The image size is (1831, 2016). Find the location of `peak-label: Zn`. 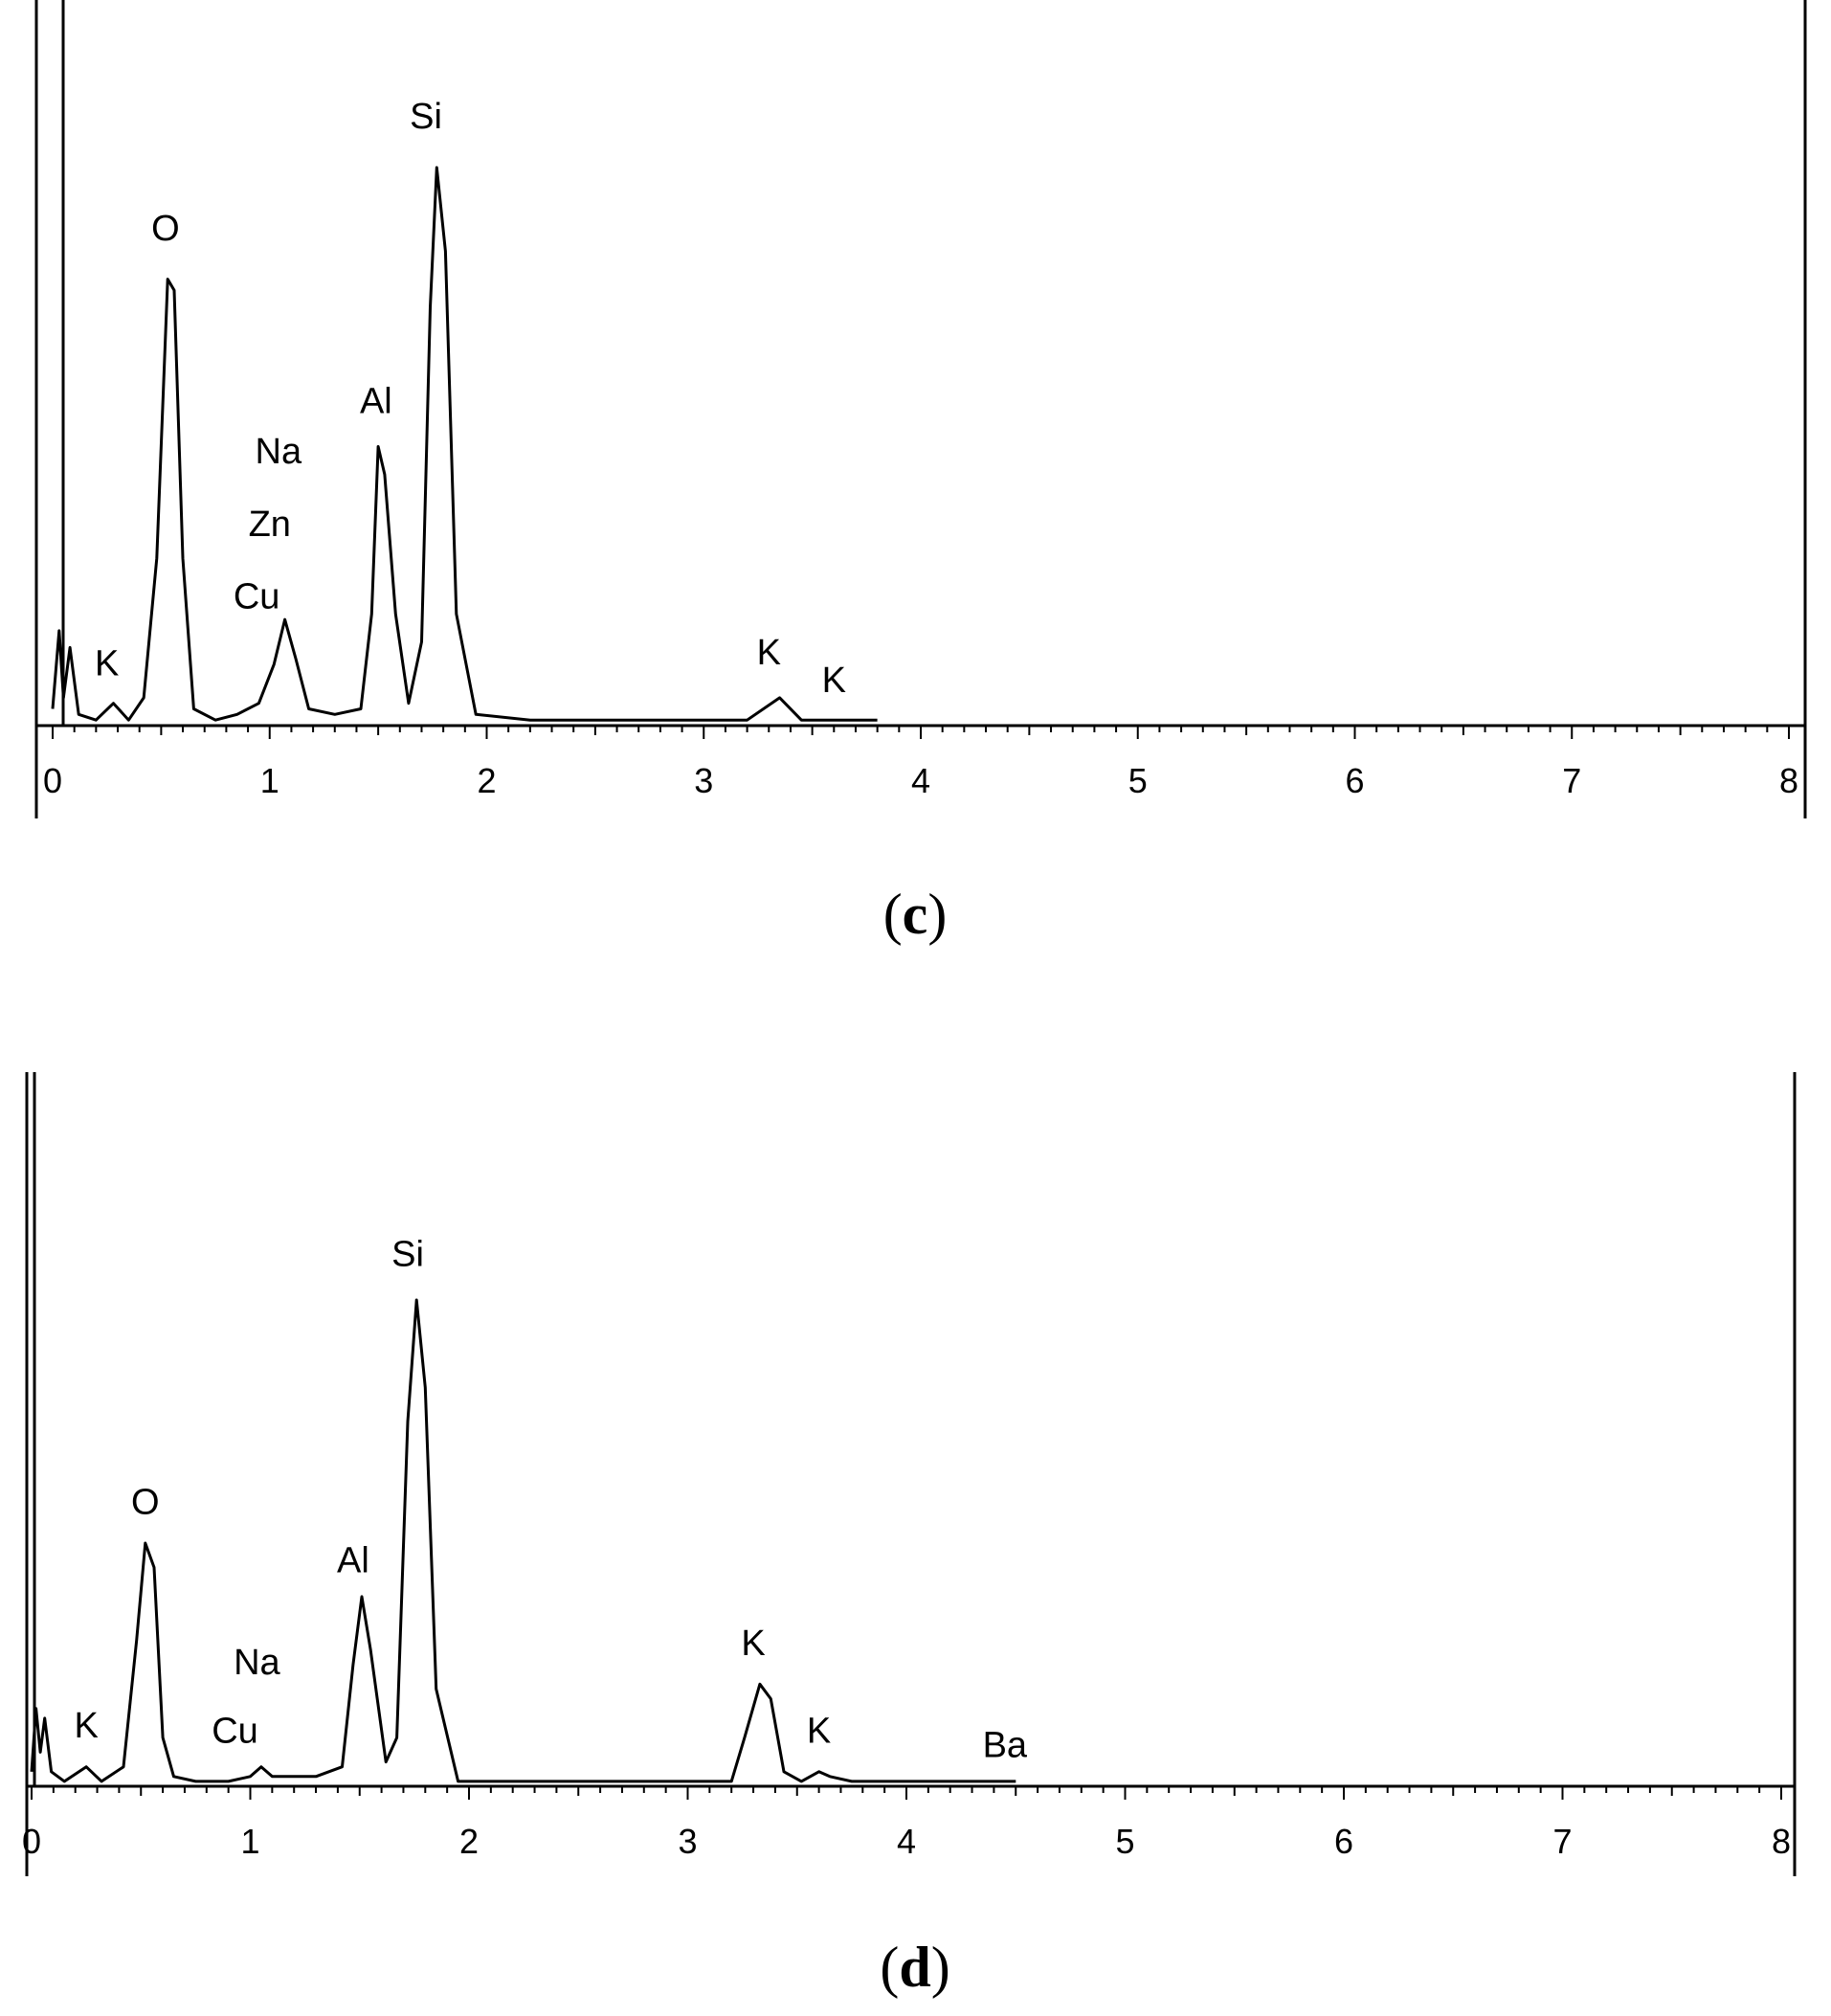

peak-label: Zn is located at coordinates (270, 524).